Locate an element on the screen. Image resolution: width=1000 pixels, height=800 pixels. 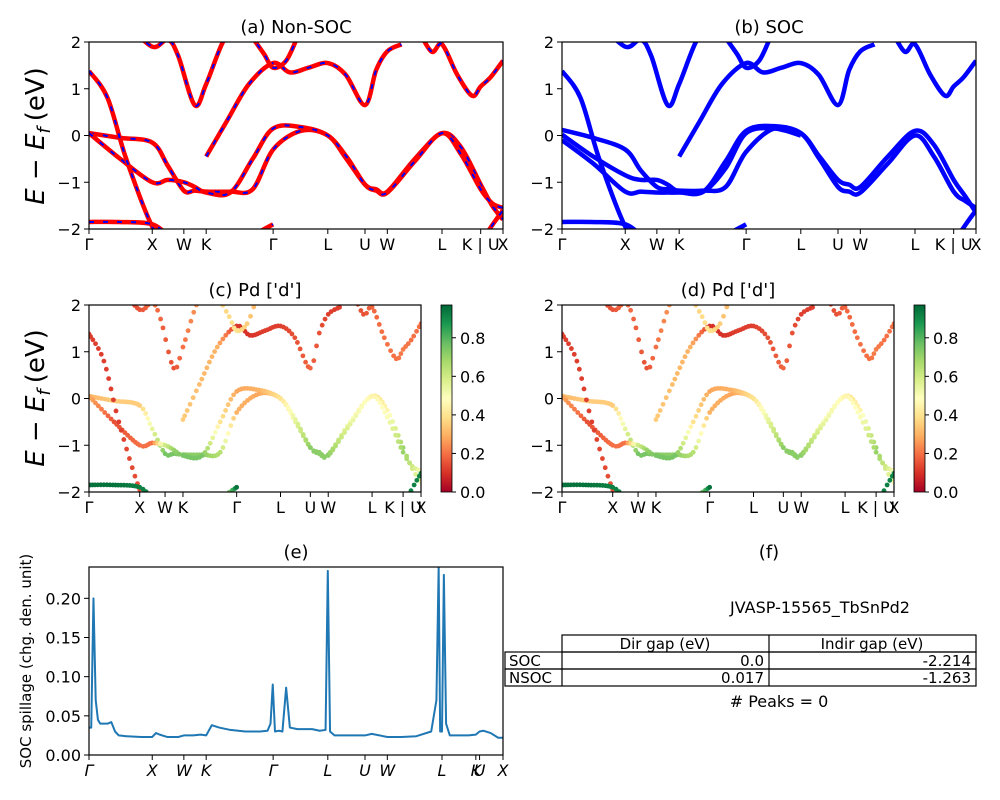
y-tick-label: 0.20 is located at coordinates (63, 598).